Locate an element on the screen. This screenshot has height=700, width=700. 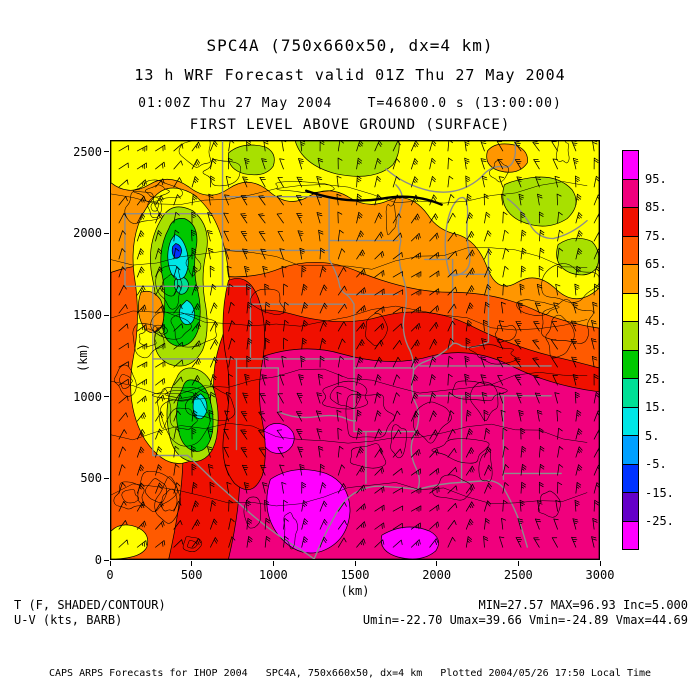
colorbar-tick-label: 35. is located at coordinates (656, 350).